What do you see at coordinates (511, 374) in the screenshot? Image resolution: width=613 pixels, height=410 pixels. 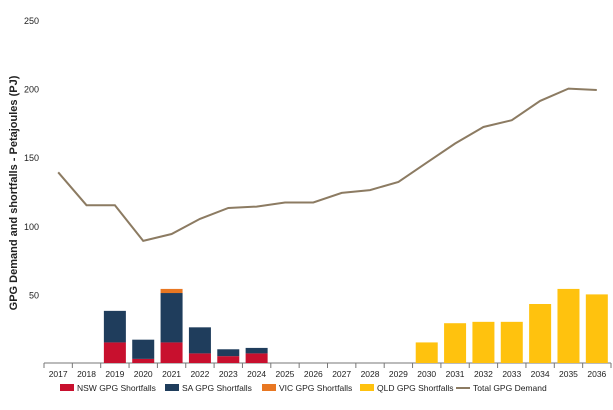 I see `x-tick-label: 2033` at bounding box center [511, 374].